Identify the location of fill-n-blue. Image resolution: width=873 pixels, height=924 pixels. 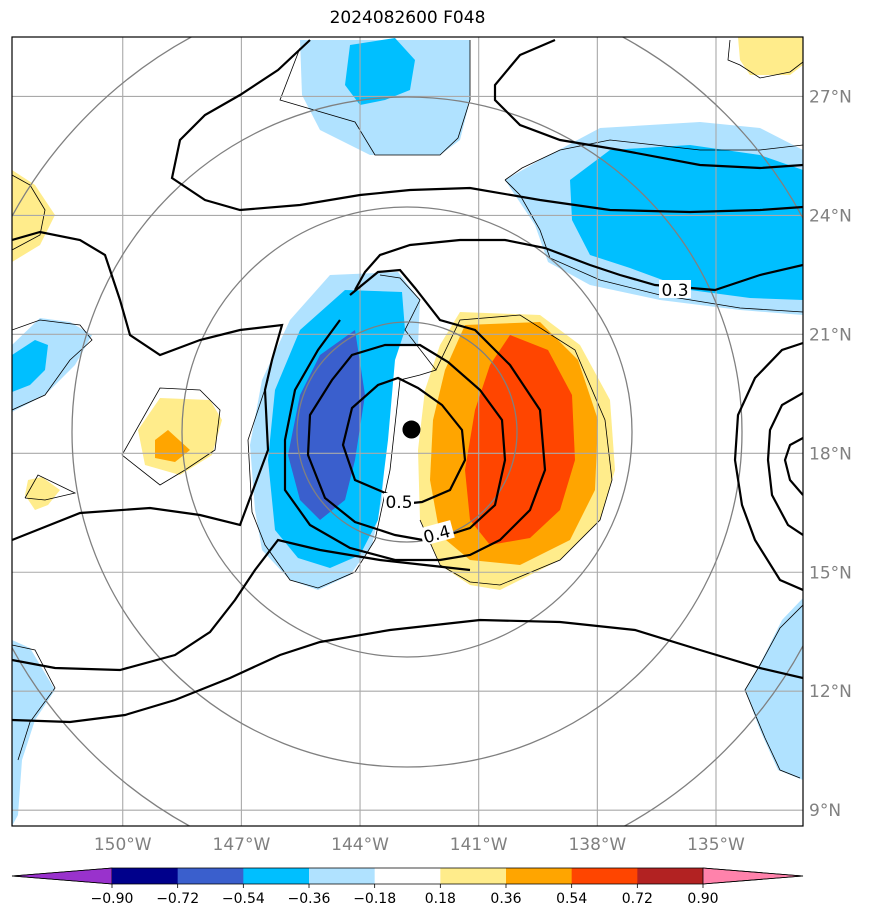
(380, 71).